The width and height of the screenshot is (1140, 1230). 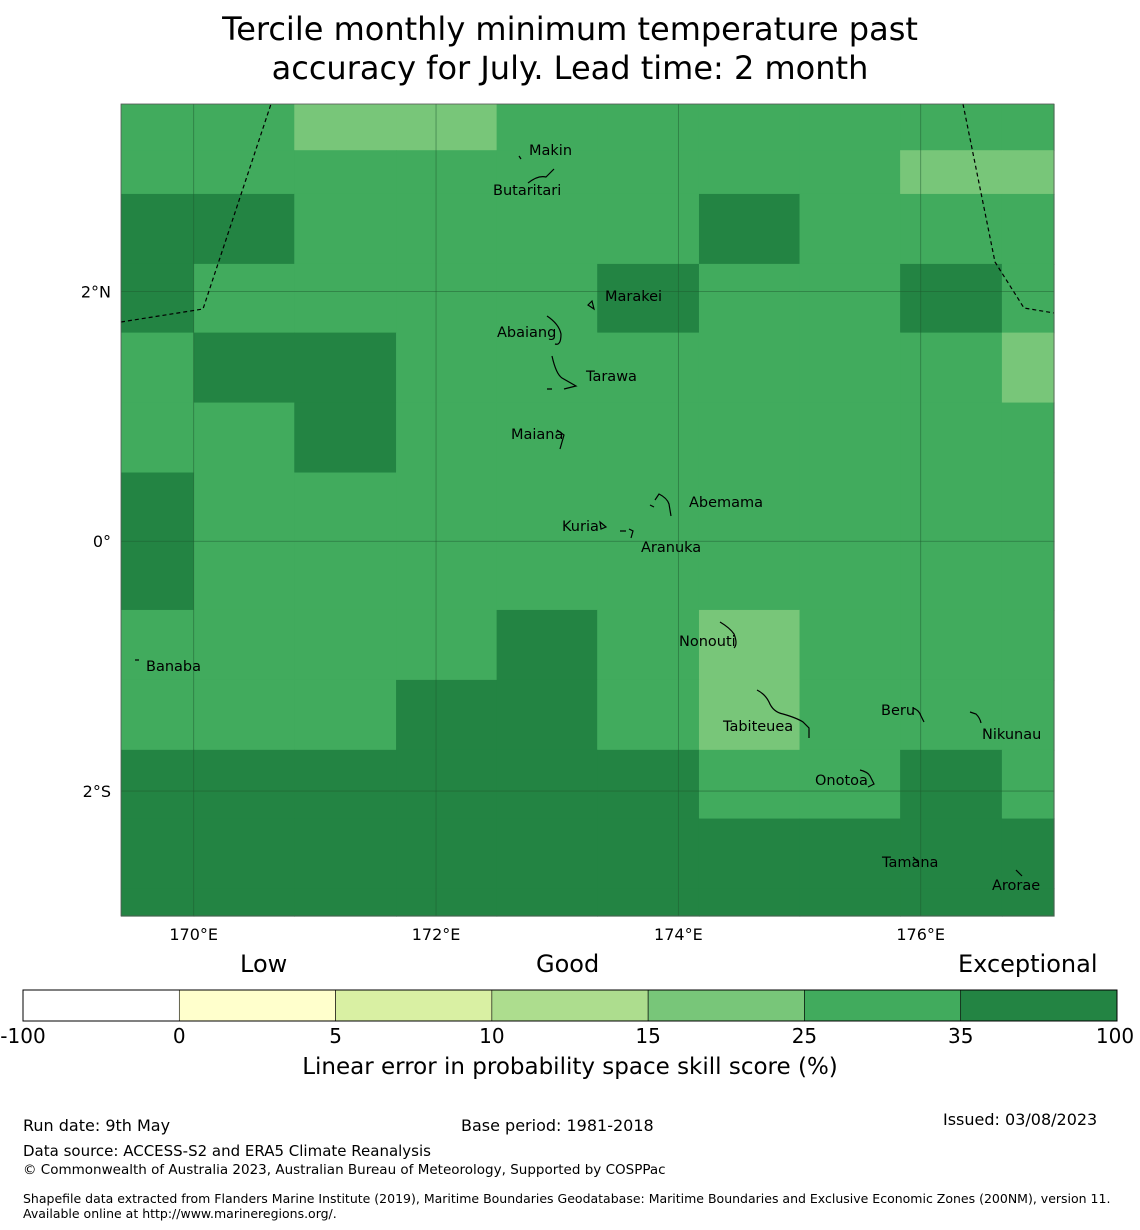 I want to click on island-label: Nikunau, so click(x=1011, y=735).